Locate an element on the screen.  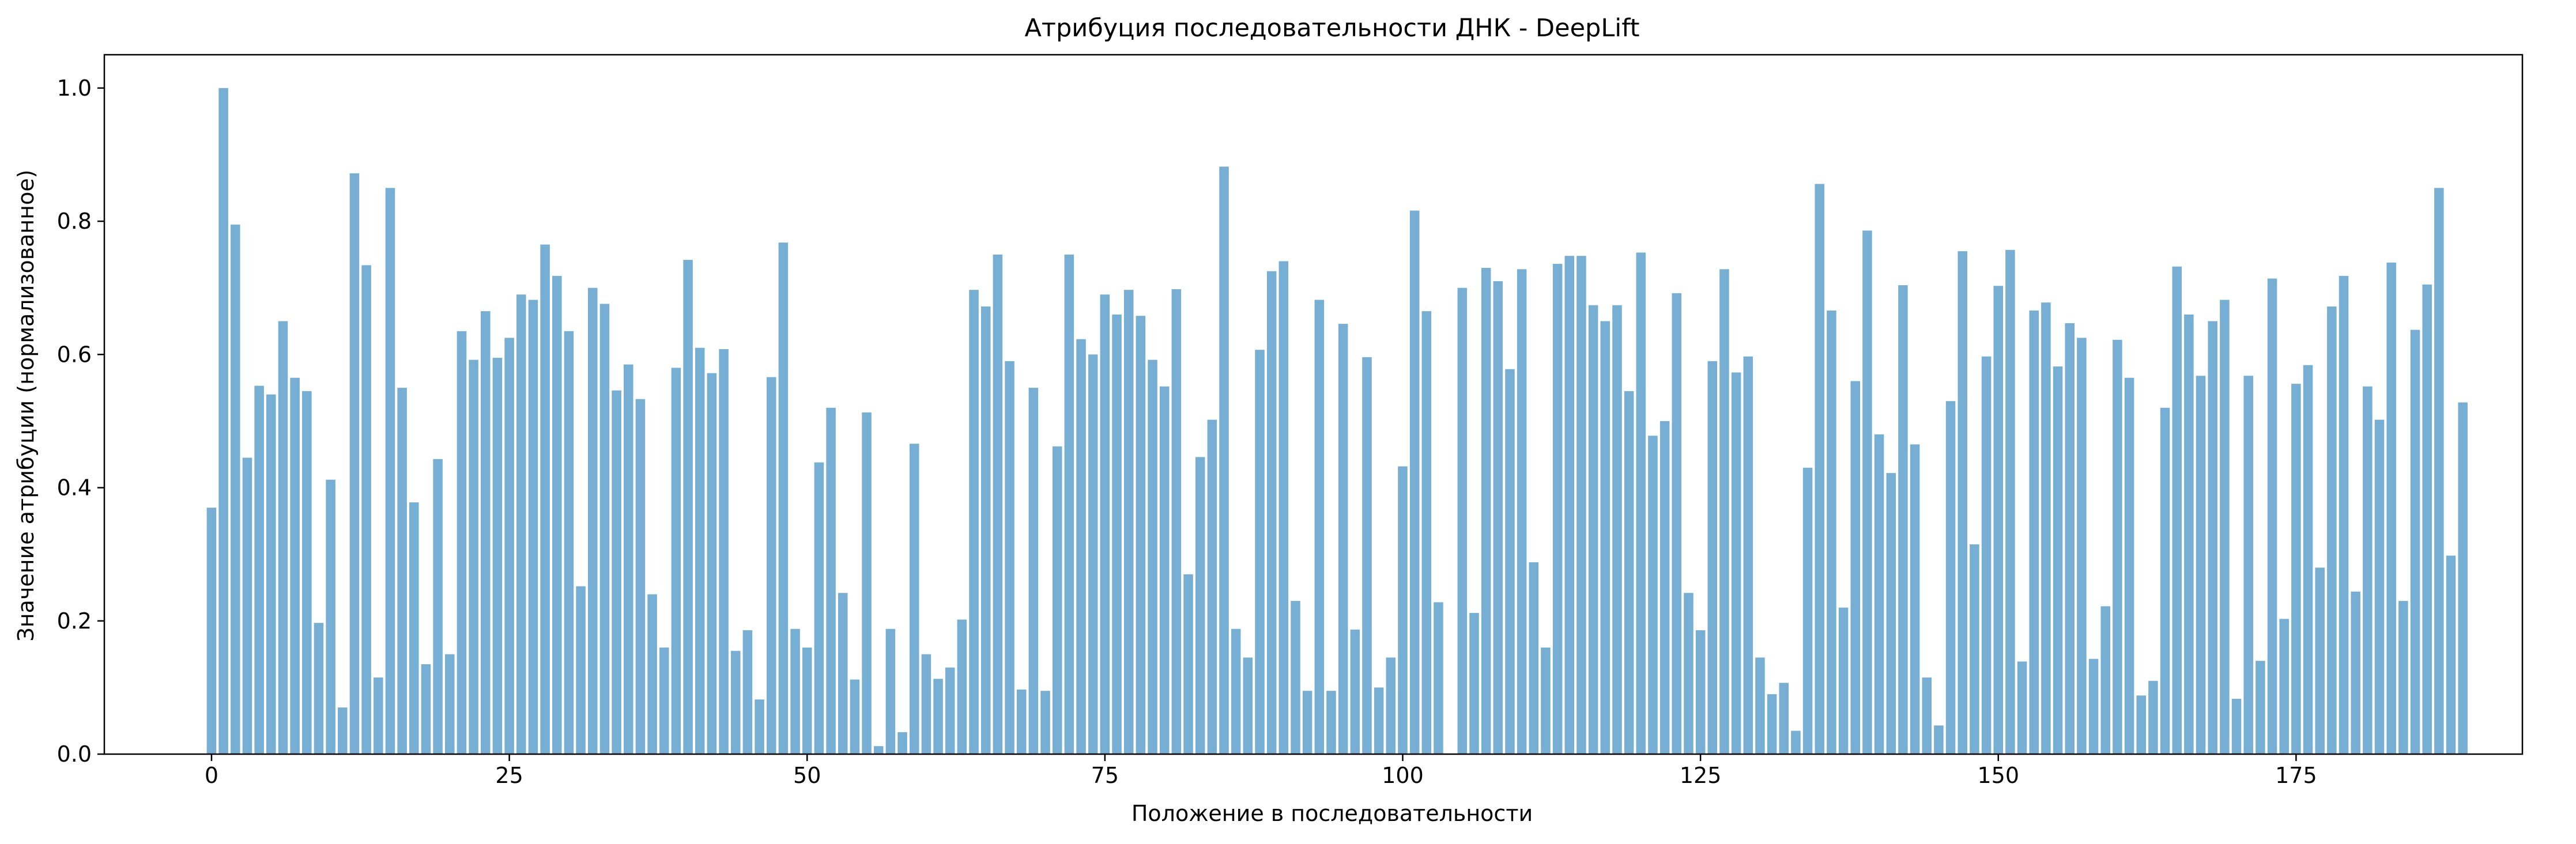
x-axis-label: Положение в последовательности is located at coordinates (1332, 813).